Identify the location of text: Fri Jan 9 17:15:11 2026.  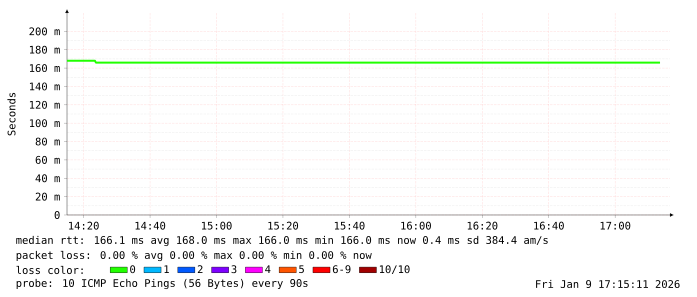
(608, 284).